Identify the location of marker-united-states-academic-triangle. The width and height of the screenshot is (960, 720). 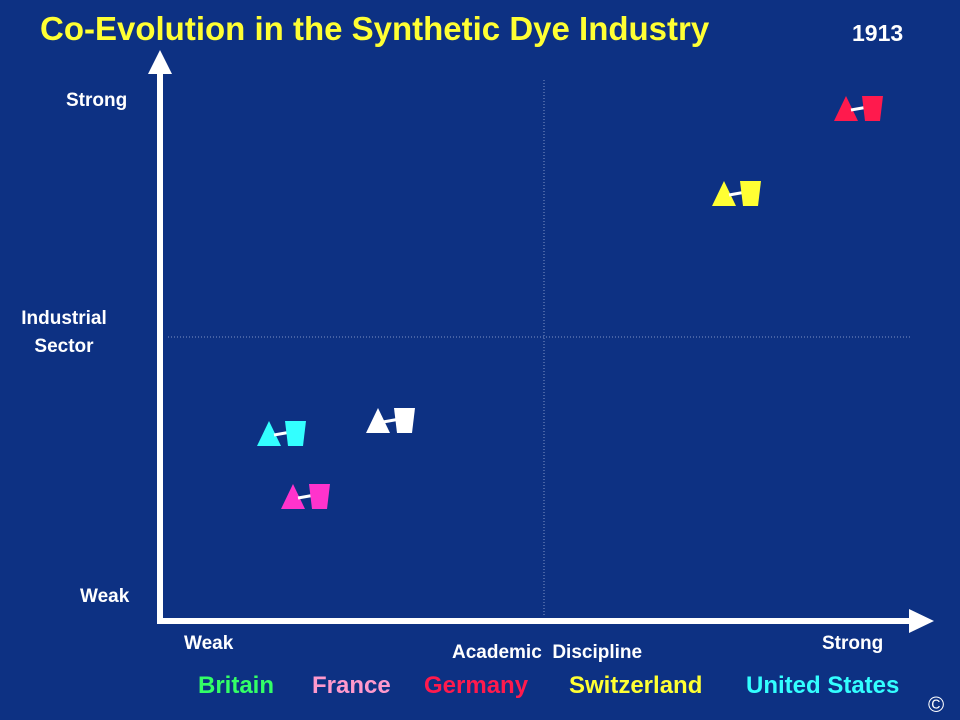
(269, 433).